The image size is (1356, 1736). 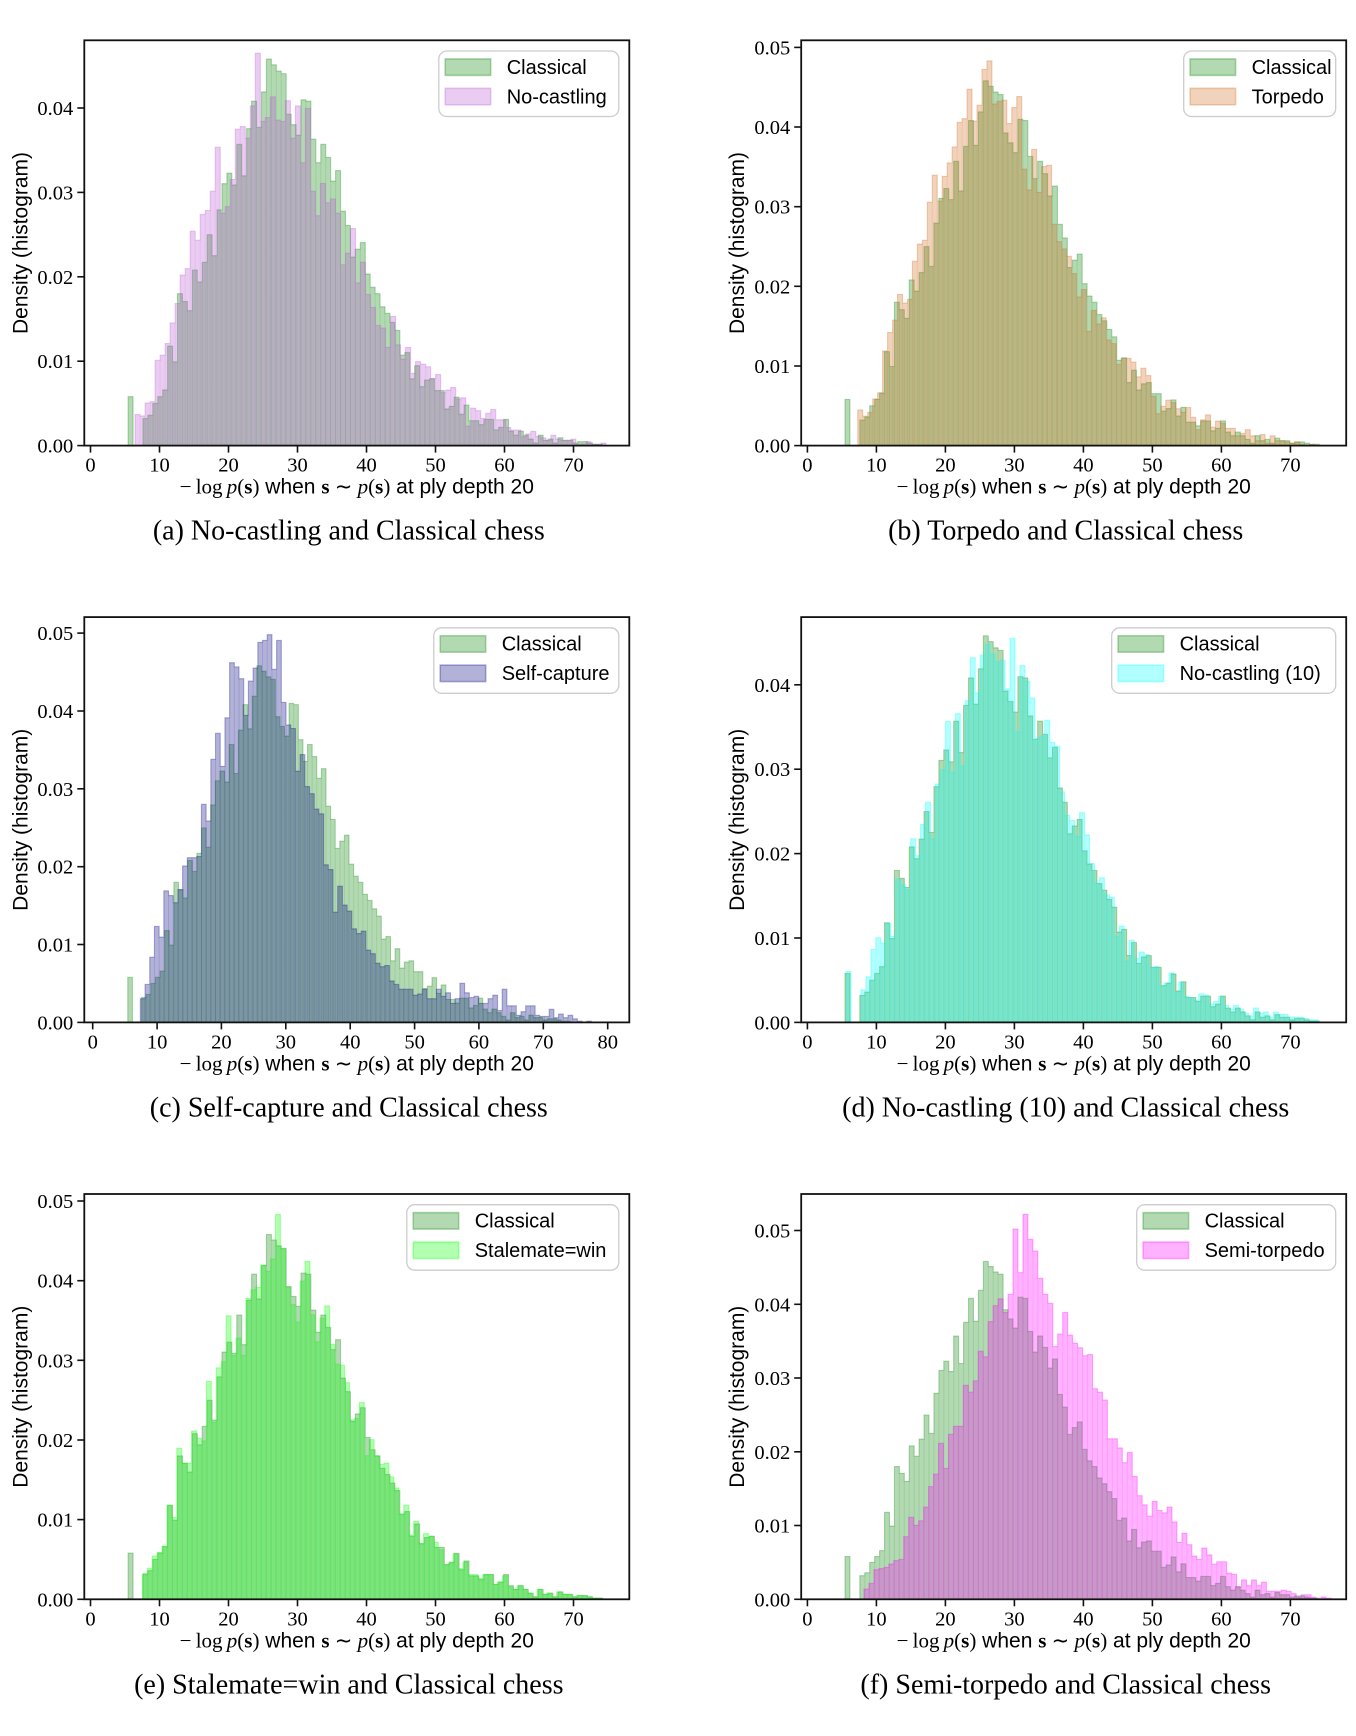 I want to click on svg-text:(a) No-castling and Classical: (a) No-castling and Classical chess, so click(x=349, y=531).